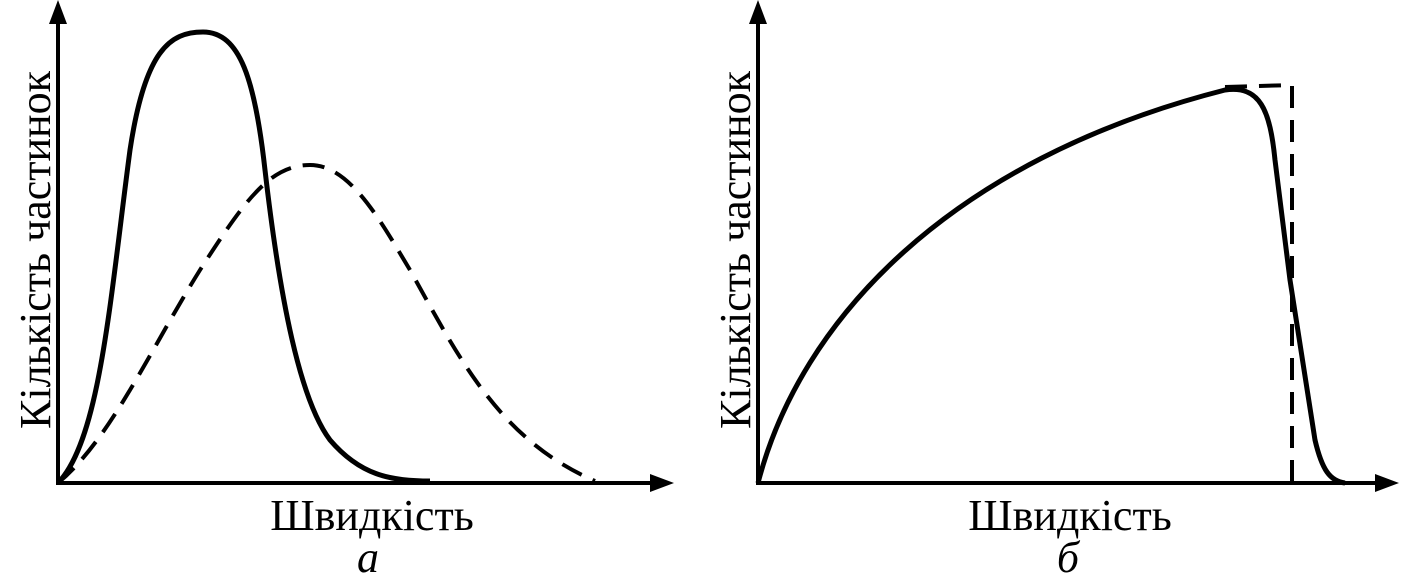 This screenshot has width=1402, height=581. What do you see at coordinates (368, 557) in the screenshot?
I see `panel-label: а` at bounding box center [368, 557].